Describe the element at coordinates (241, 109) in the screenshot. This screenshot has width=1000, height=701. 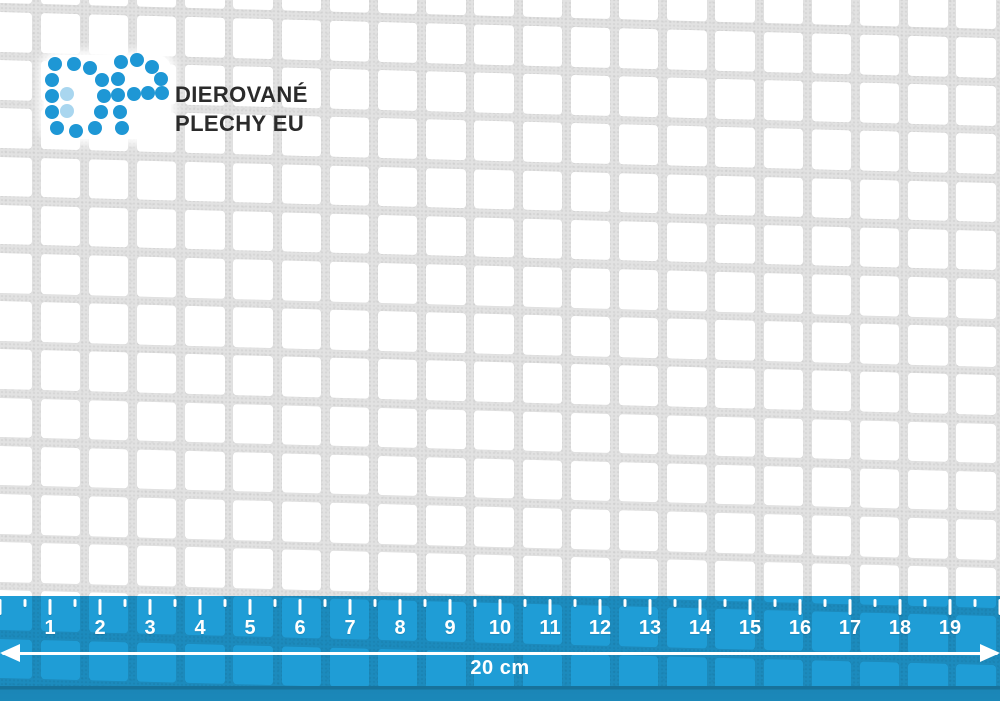
I see `brand-name: DIEROVANÉ PLECHY EU` at that location.